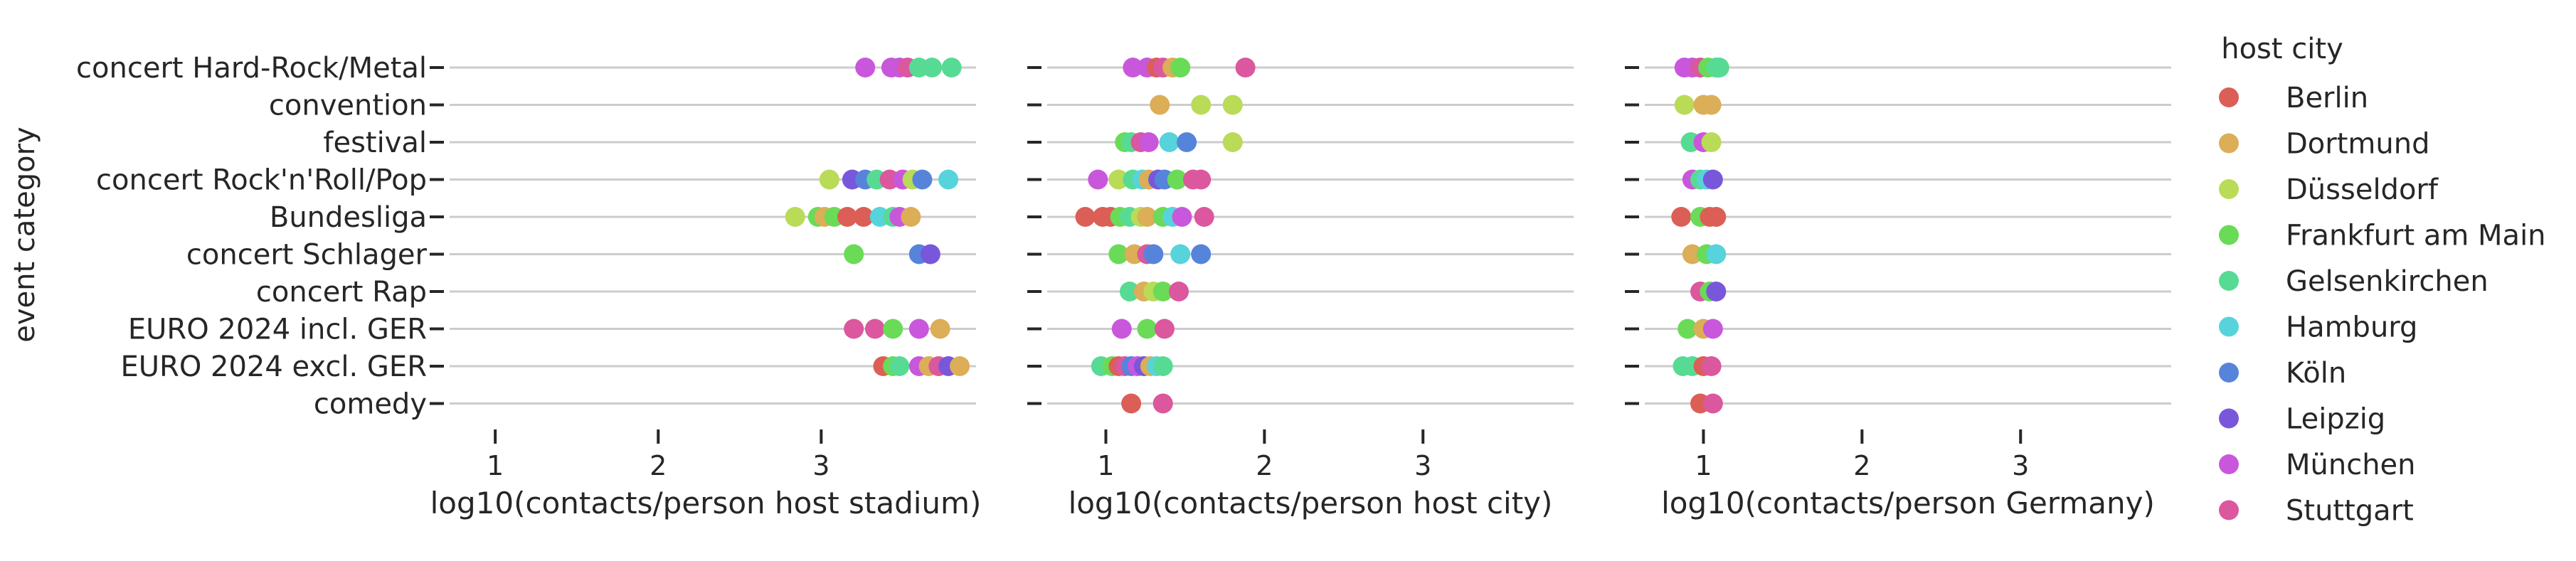  Describe the element at coordinates (307, 255) in the screenshot. I see `category-label: concert Schlager` at that location.